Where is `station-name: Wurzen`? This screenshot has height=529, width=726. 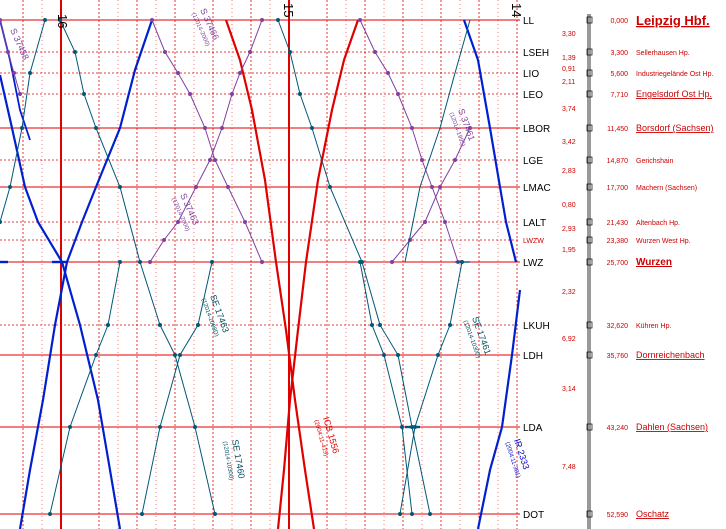 station-name: Wurzen is located at coordinates (654, 262).